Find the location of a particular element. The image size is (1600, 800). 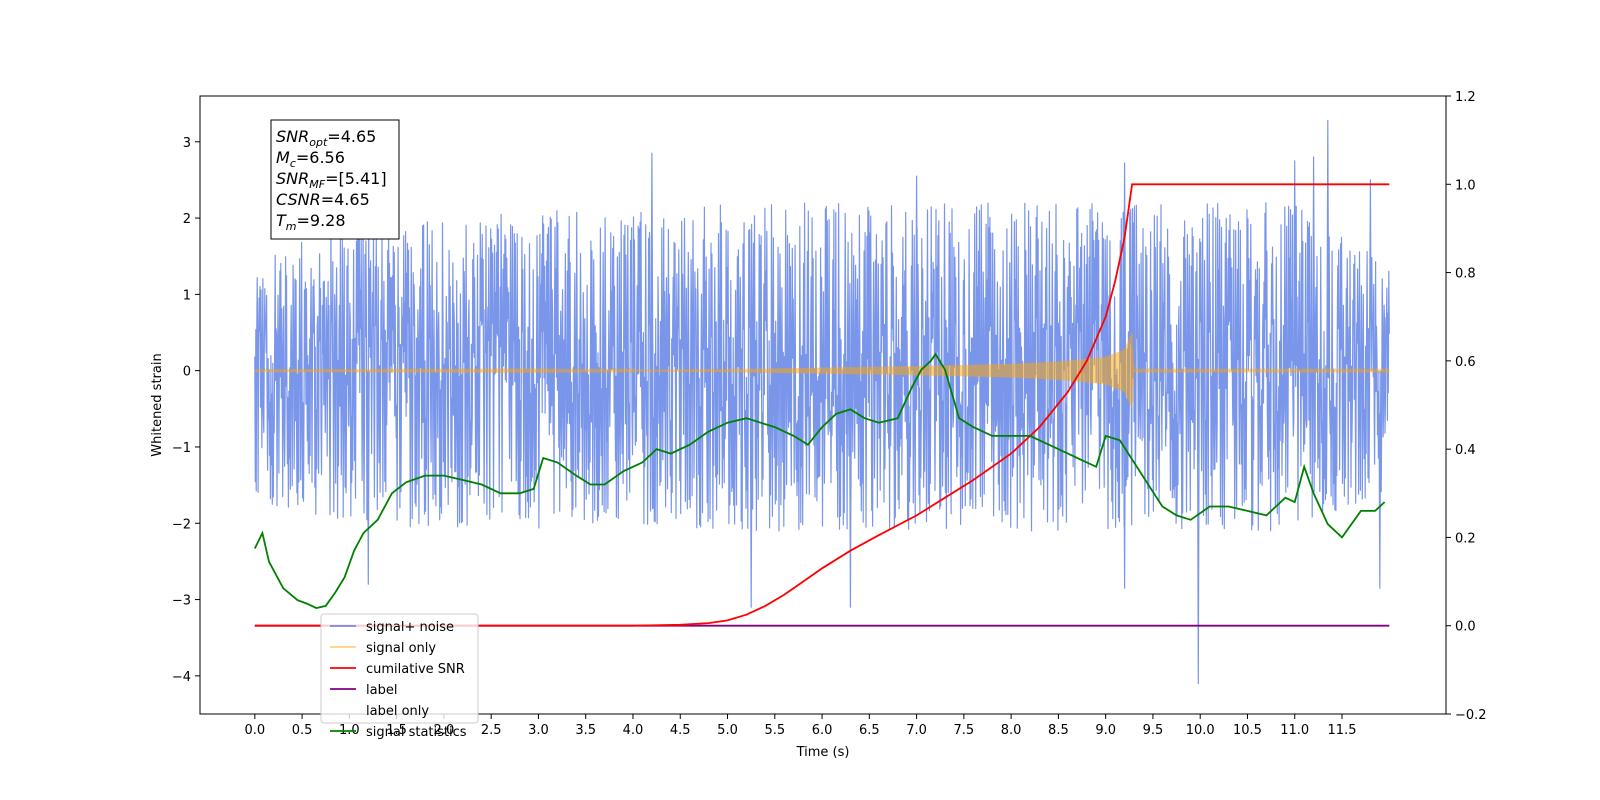

annotation-line: Mc=6.56 is located at coordinates (310, 159).